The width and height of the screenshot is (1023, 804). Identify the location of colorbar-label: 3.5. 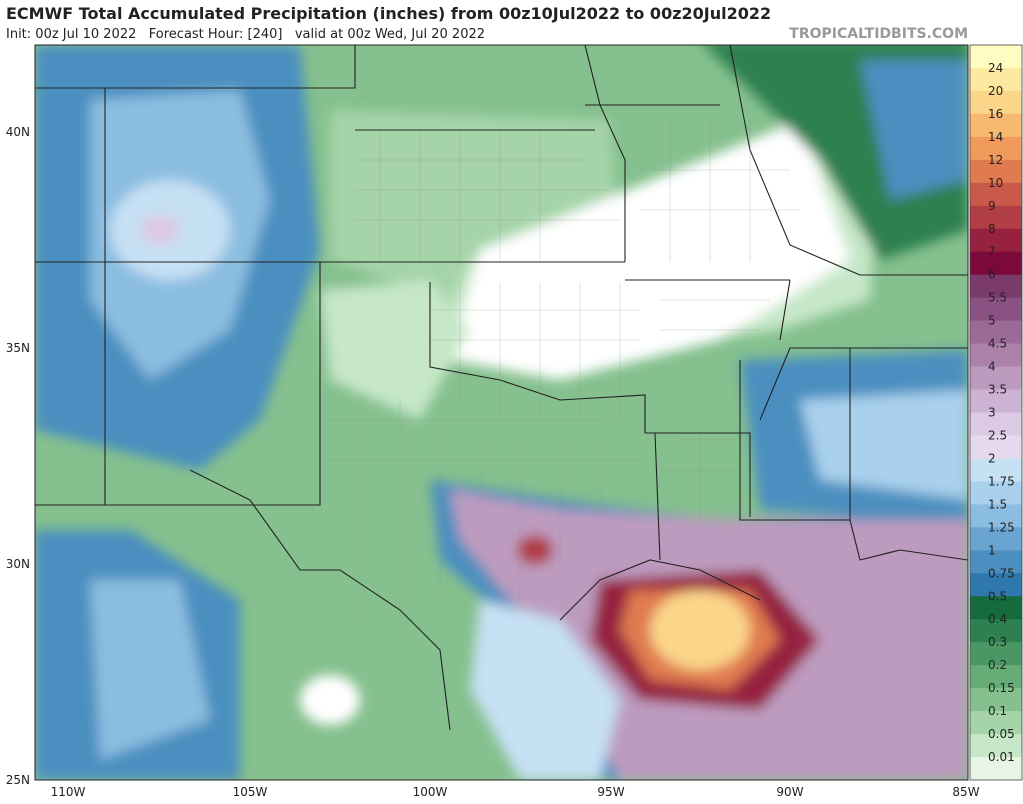
(997, 390).